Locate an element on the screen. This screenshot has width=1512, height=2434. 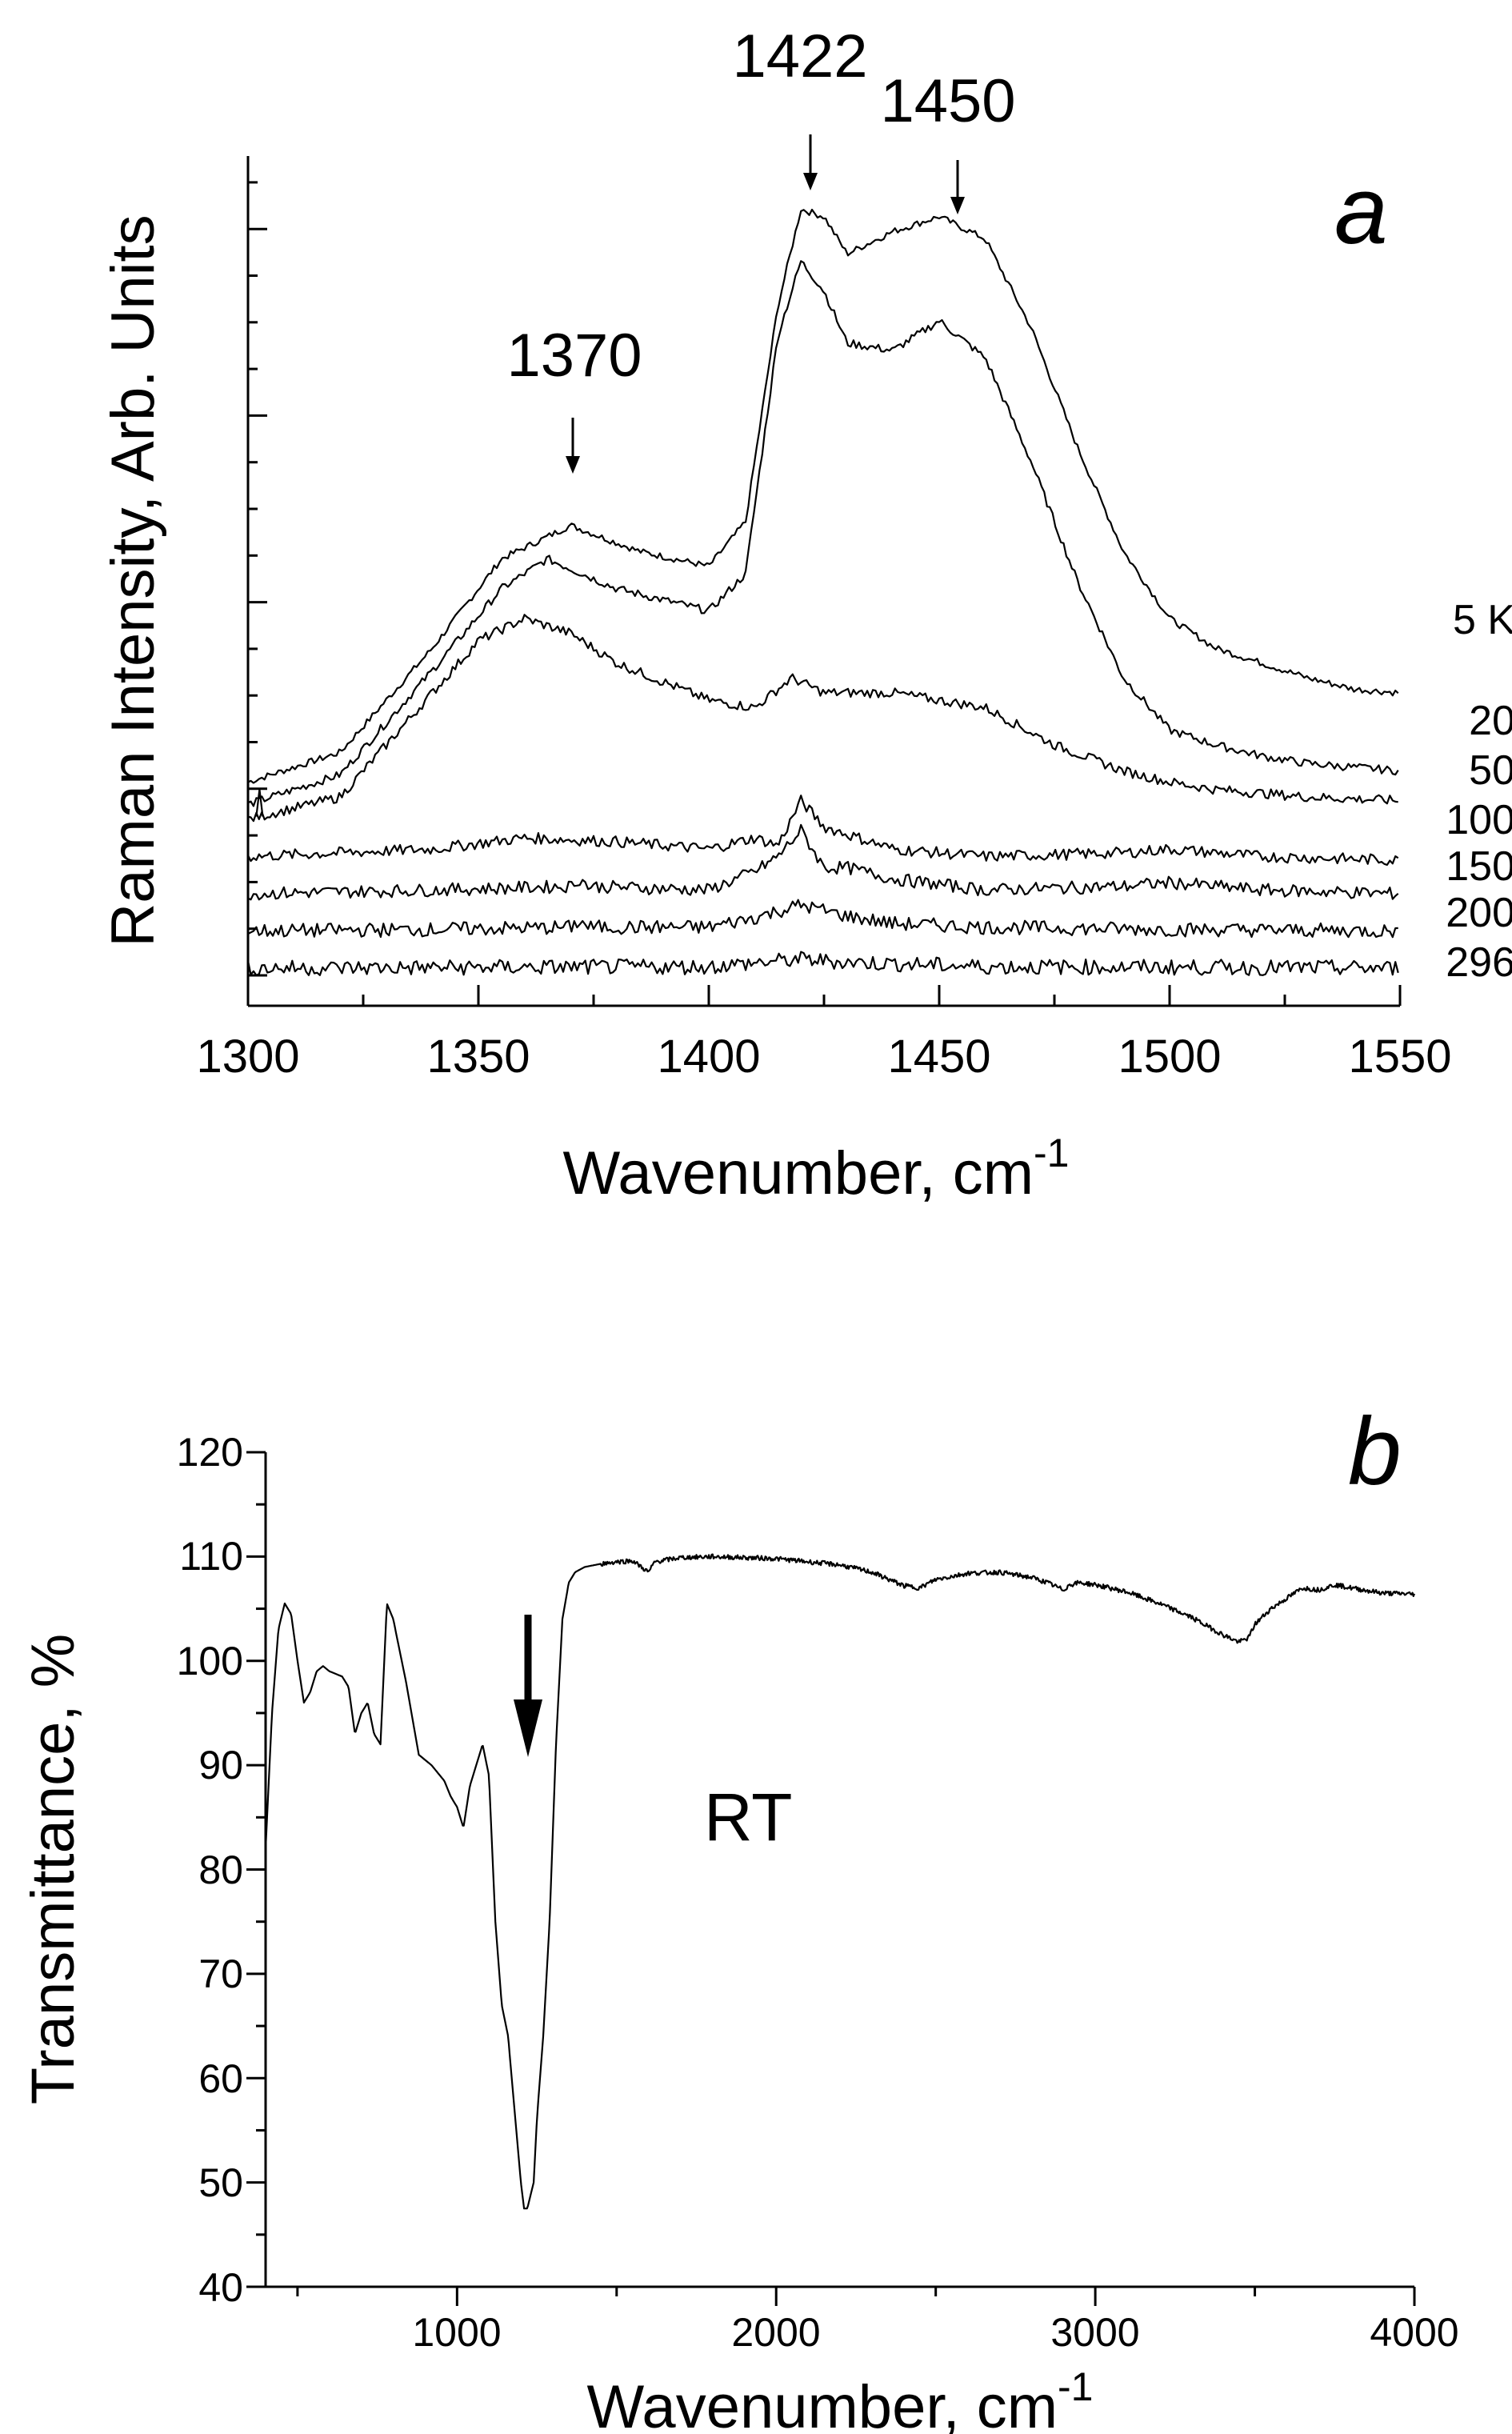
panel-a-x-axis-title-superscript: -1 is located at coordinates (1051, 1153).